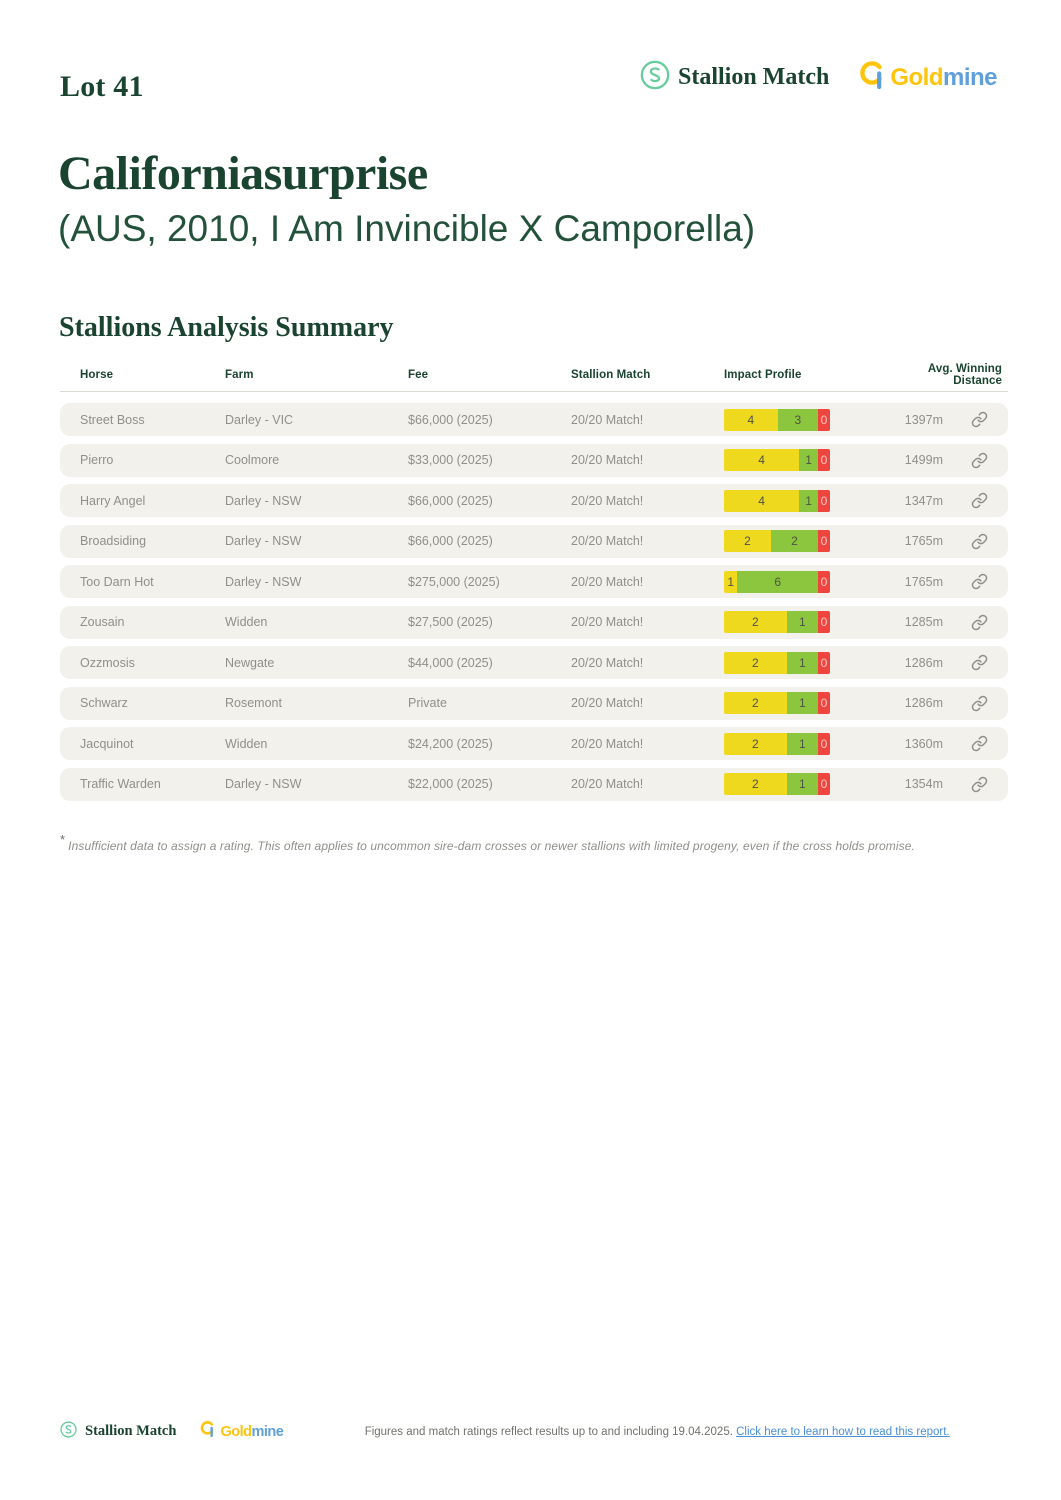 This screenshot has width=1061, height=1500. What do you see at coordinates (923, 581) in the screenshot?
I see `avg-winning-distance: 1765m` at bounding box center [923, 581].